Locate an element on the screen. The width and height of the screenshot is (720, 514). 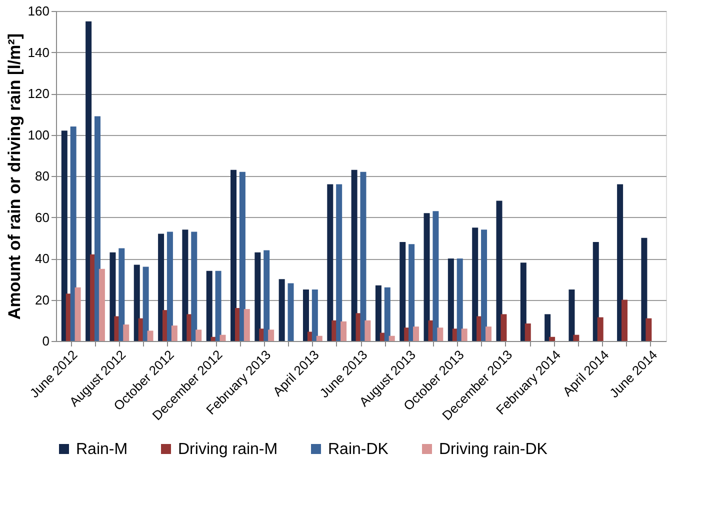
y-tick-label: 40 is located at coordinates (42, 258).